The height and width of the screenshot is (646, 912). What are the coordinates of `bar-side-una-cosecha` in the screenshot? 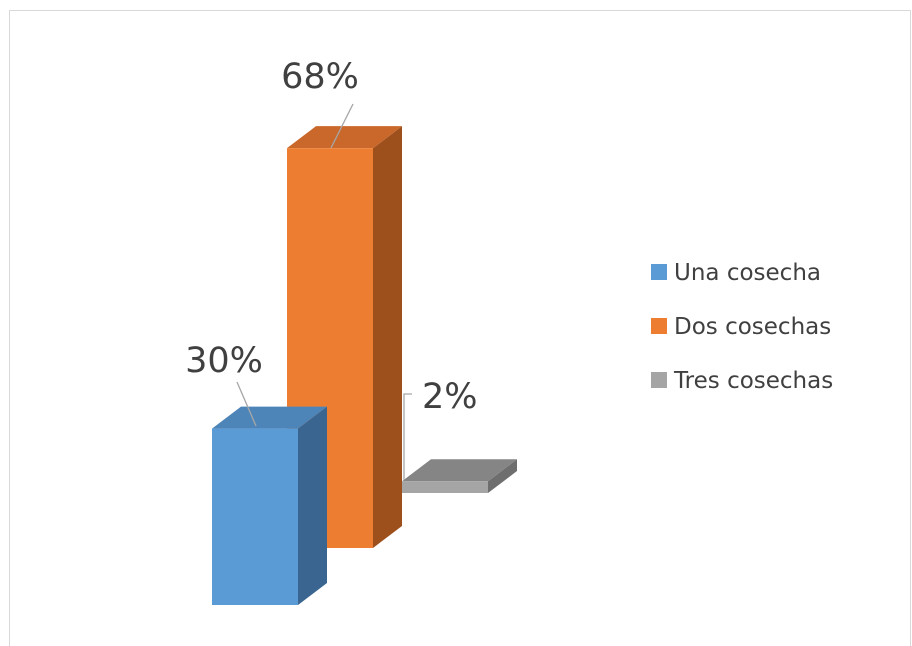 It's located at (312, 505).